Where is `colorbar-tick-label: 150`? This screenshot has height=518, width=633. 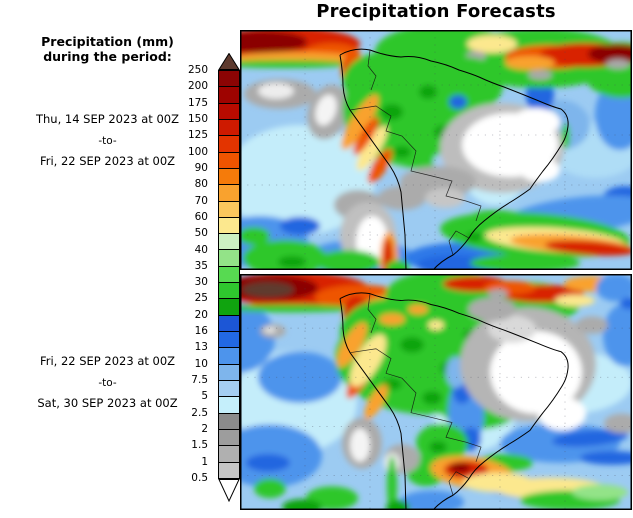
colorbar-tick-label: 150 is located at coordinates (197, 118).